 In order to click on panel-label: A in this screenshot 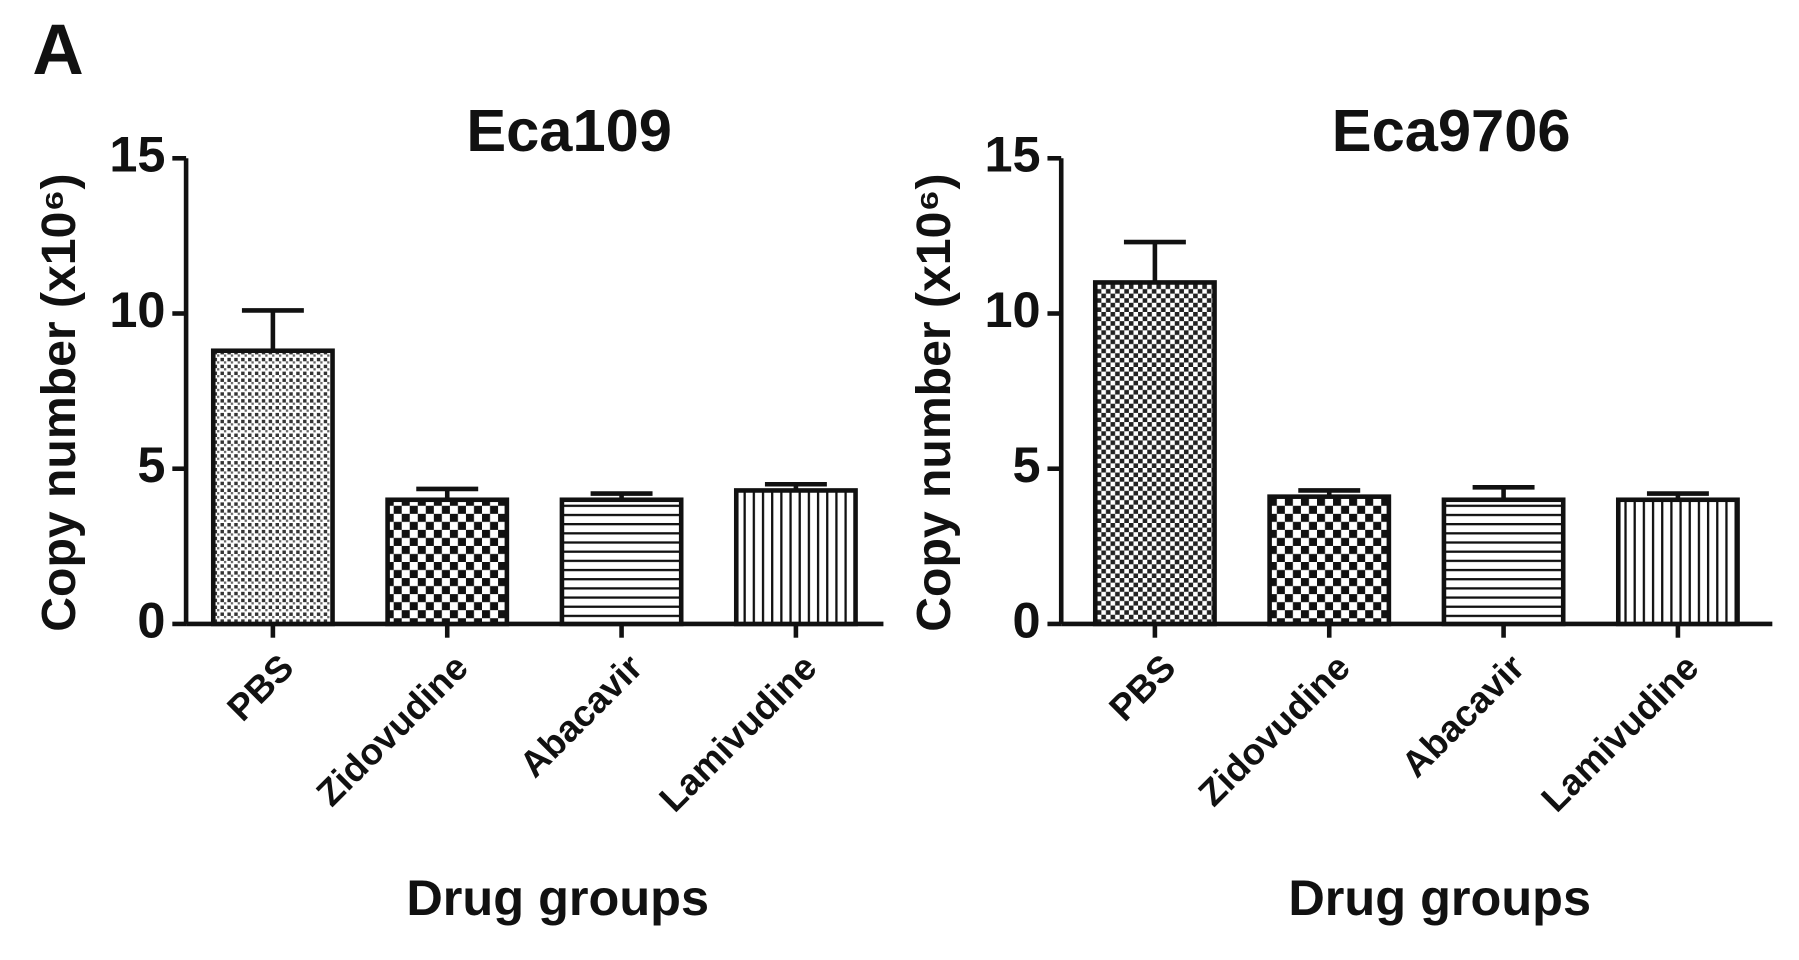, I will do `click(57, 50)`.